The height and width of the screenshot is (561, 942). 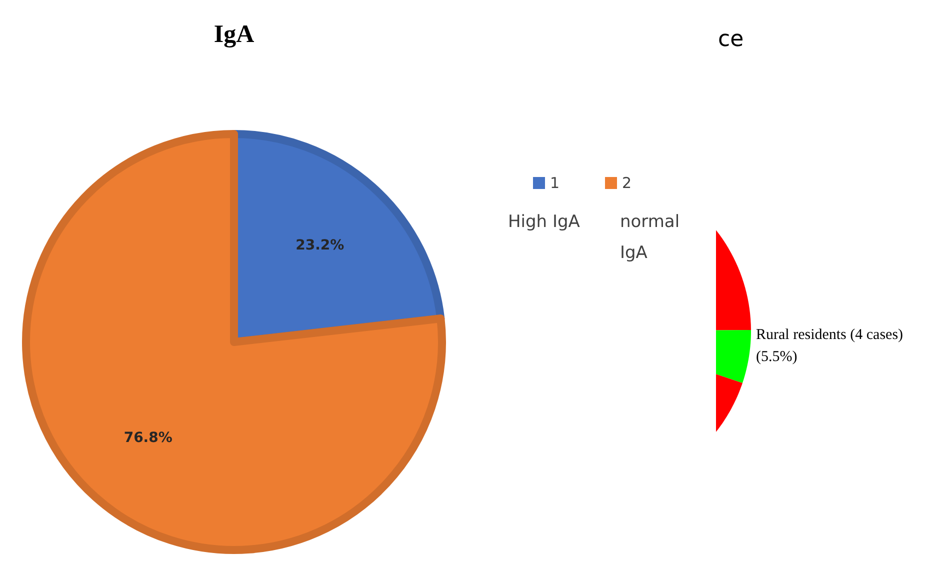 What do you see at coordinates (777, 357) in the screenshot?
I see `text: (5.5%)` at bounding box center [777, 357].